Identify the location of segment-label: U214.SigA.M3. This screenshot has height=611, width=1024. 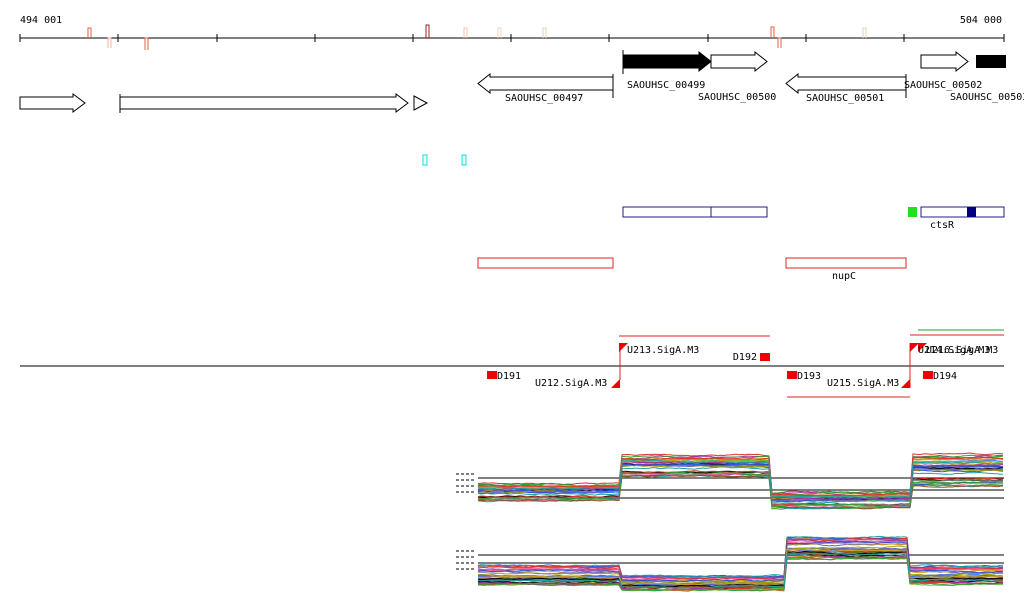
(954, 350).